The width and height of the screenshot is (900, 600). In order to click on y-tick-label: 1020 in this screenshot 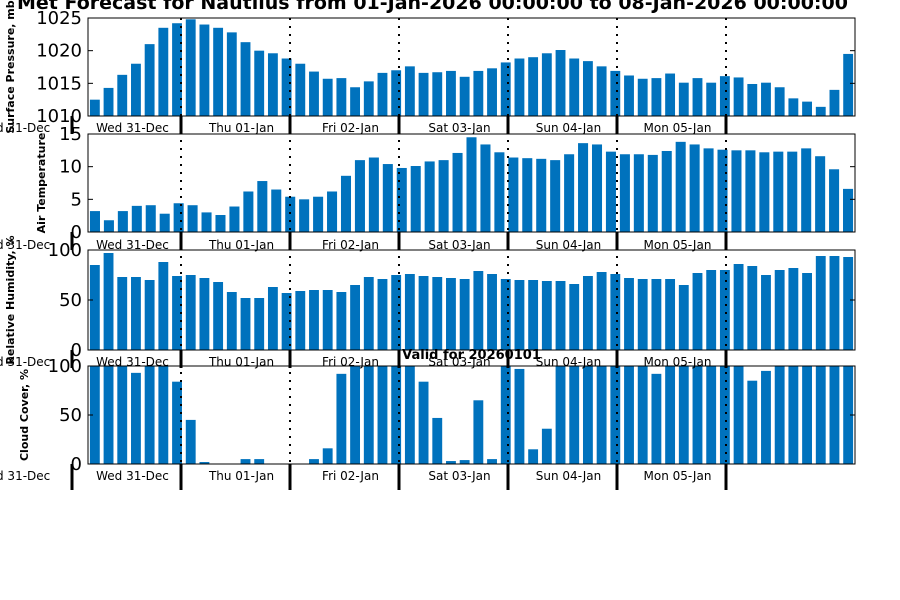, I will do `click(59, 51)`.